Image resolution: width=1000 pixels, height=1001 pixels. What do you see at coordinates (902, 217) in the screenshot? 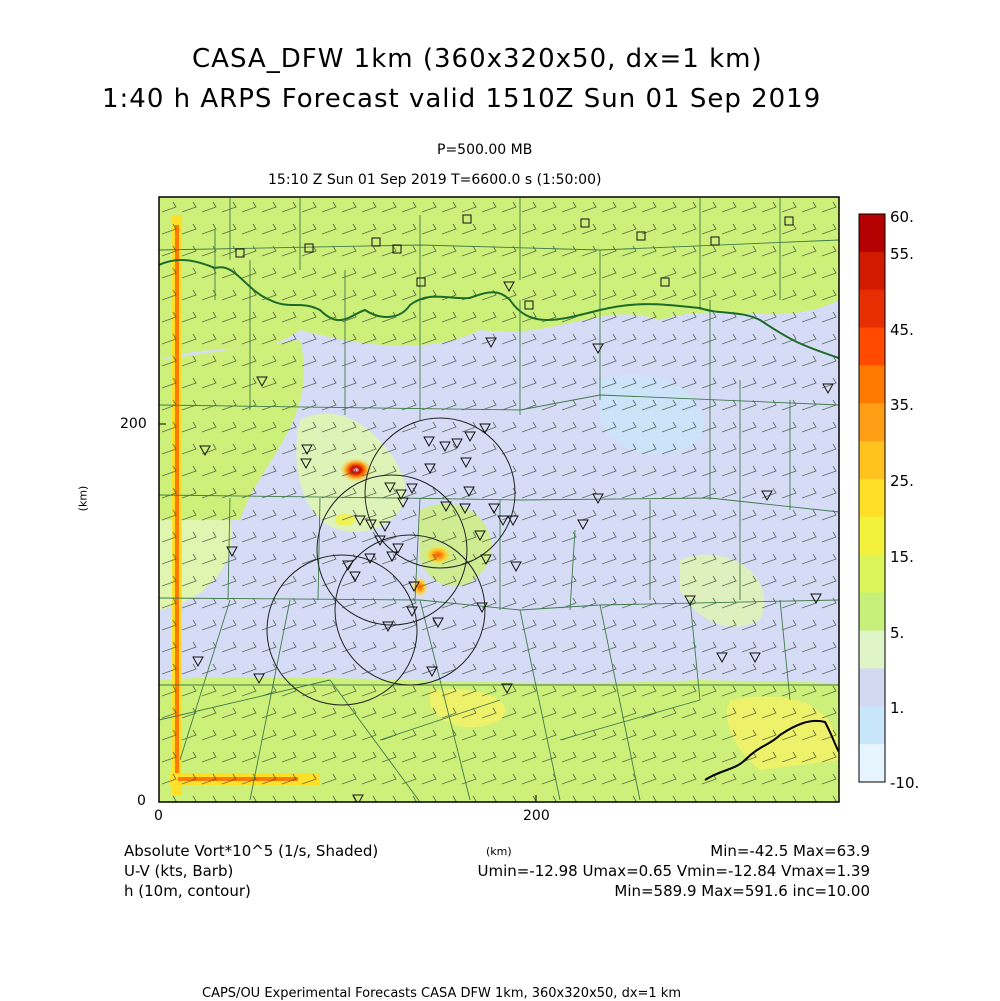
I see `colorbar-label: 60.` at bounding box center [902, 217].